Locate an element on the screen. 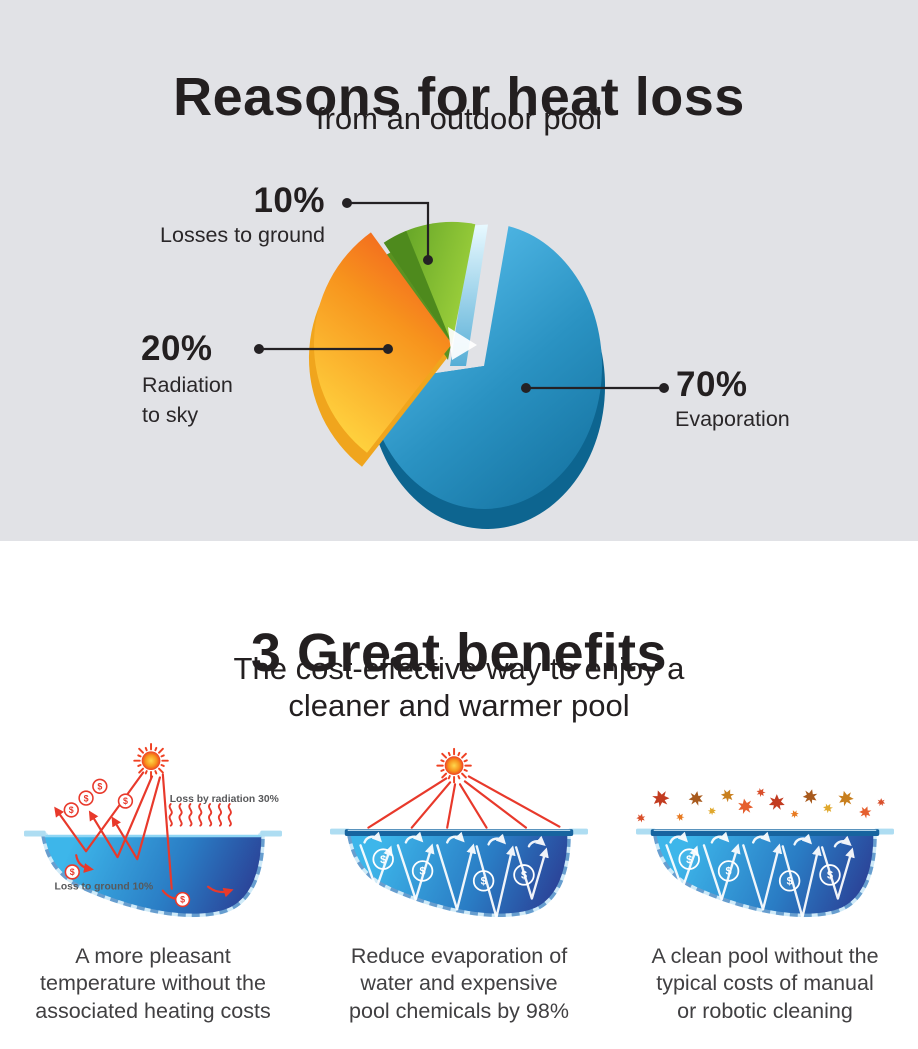  benefits-title: 3 Great benefits is located at coordinates (459, 652).